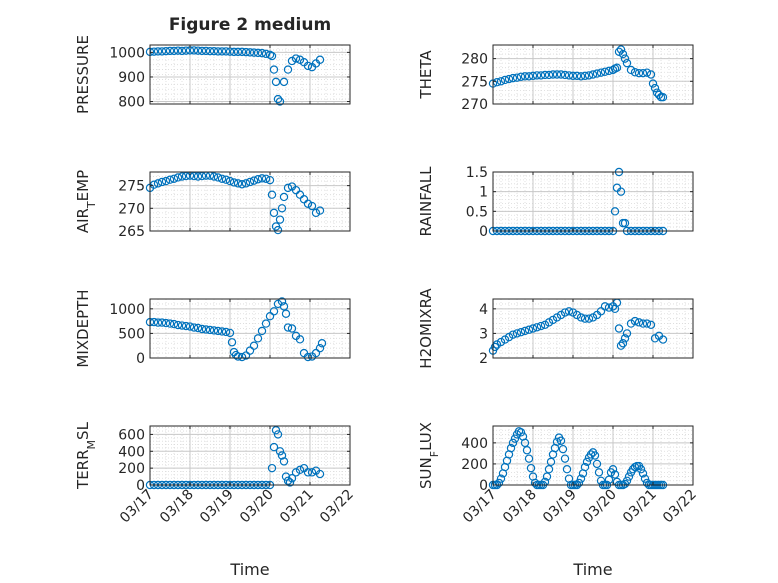  Describe the element at coordinates (86, 455) in the screenshot. I see `y-axis-label: TERRMSL` at that location.